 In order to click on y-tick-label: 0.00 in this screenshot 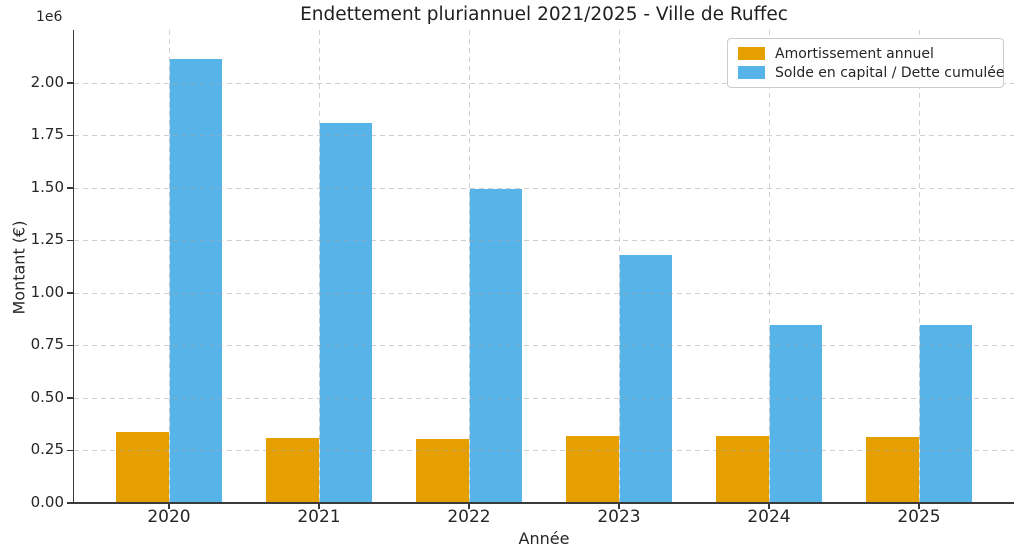, I will do `click(47, 502)`.